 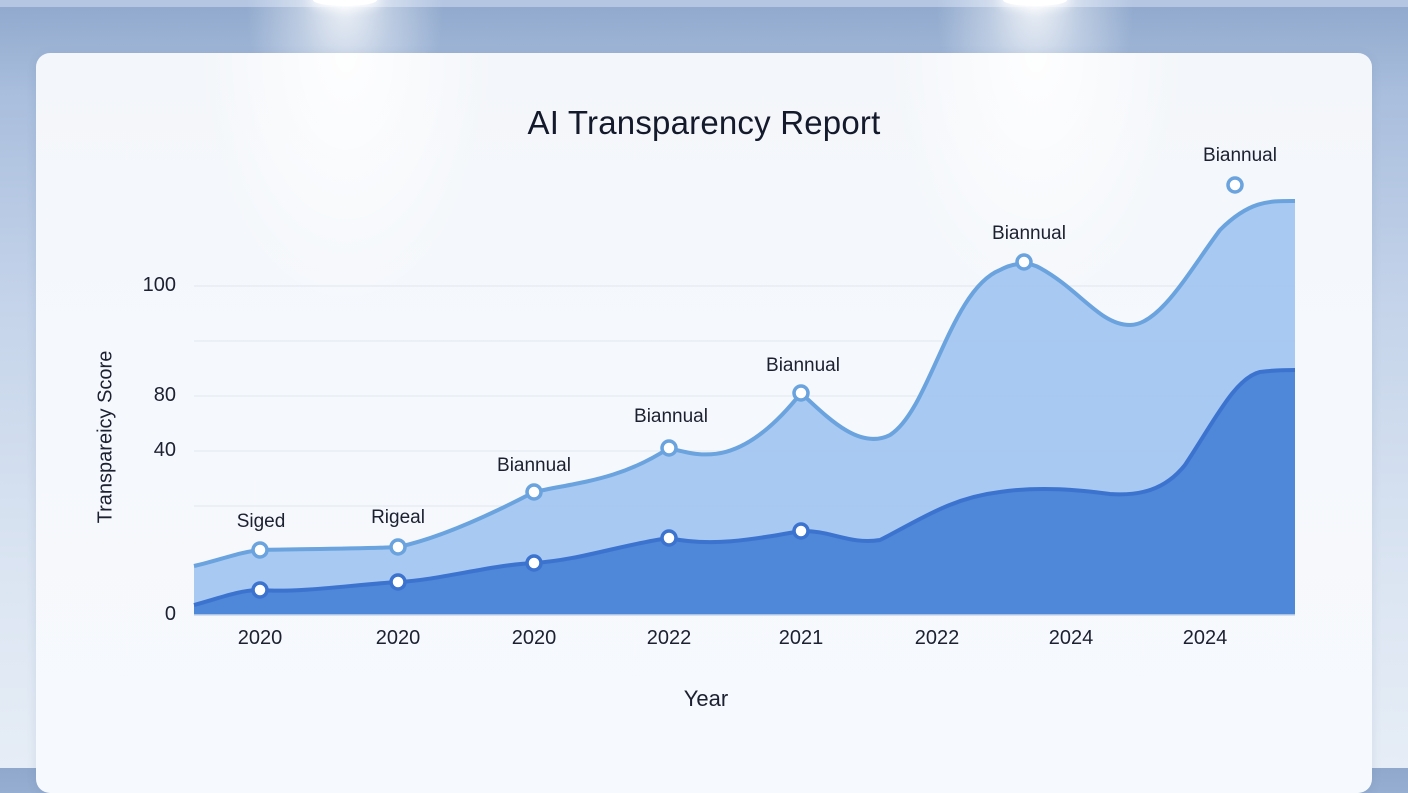 What do you see at coordinates (704, 3) in the screenshot?
I see `ceiling-strip` at bounding box center [704, 3].